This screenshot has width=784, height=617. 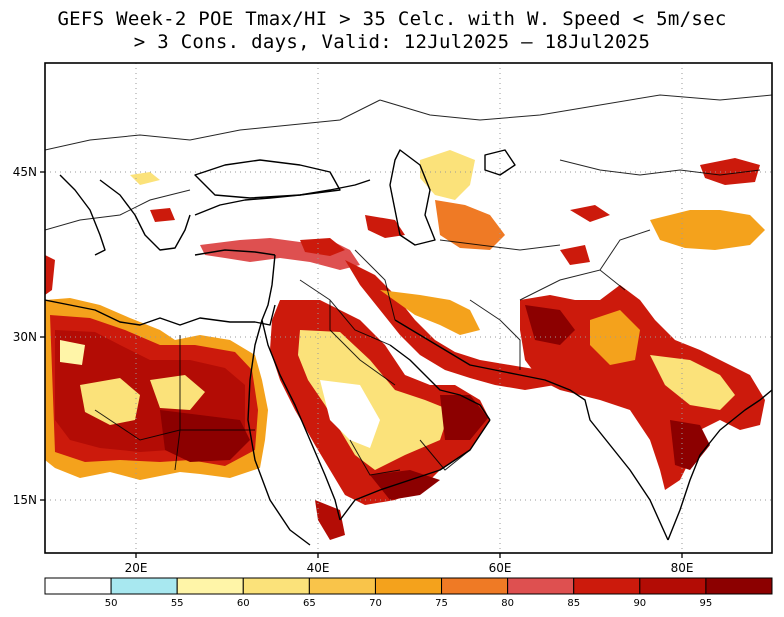 I want to click on lon-label-40e: 40E, so click(x=318, y=568).